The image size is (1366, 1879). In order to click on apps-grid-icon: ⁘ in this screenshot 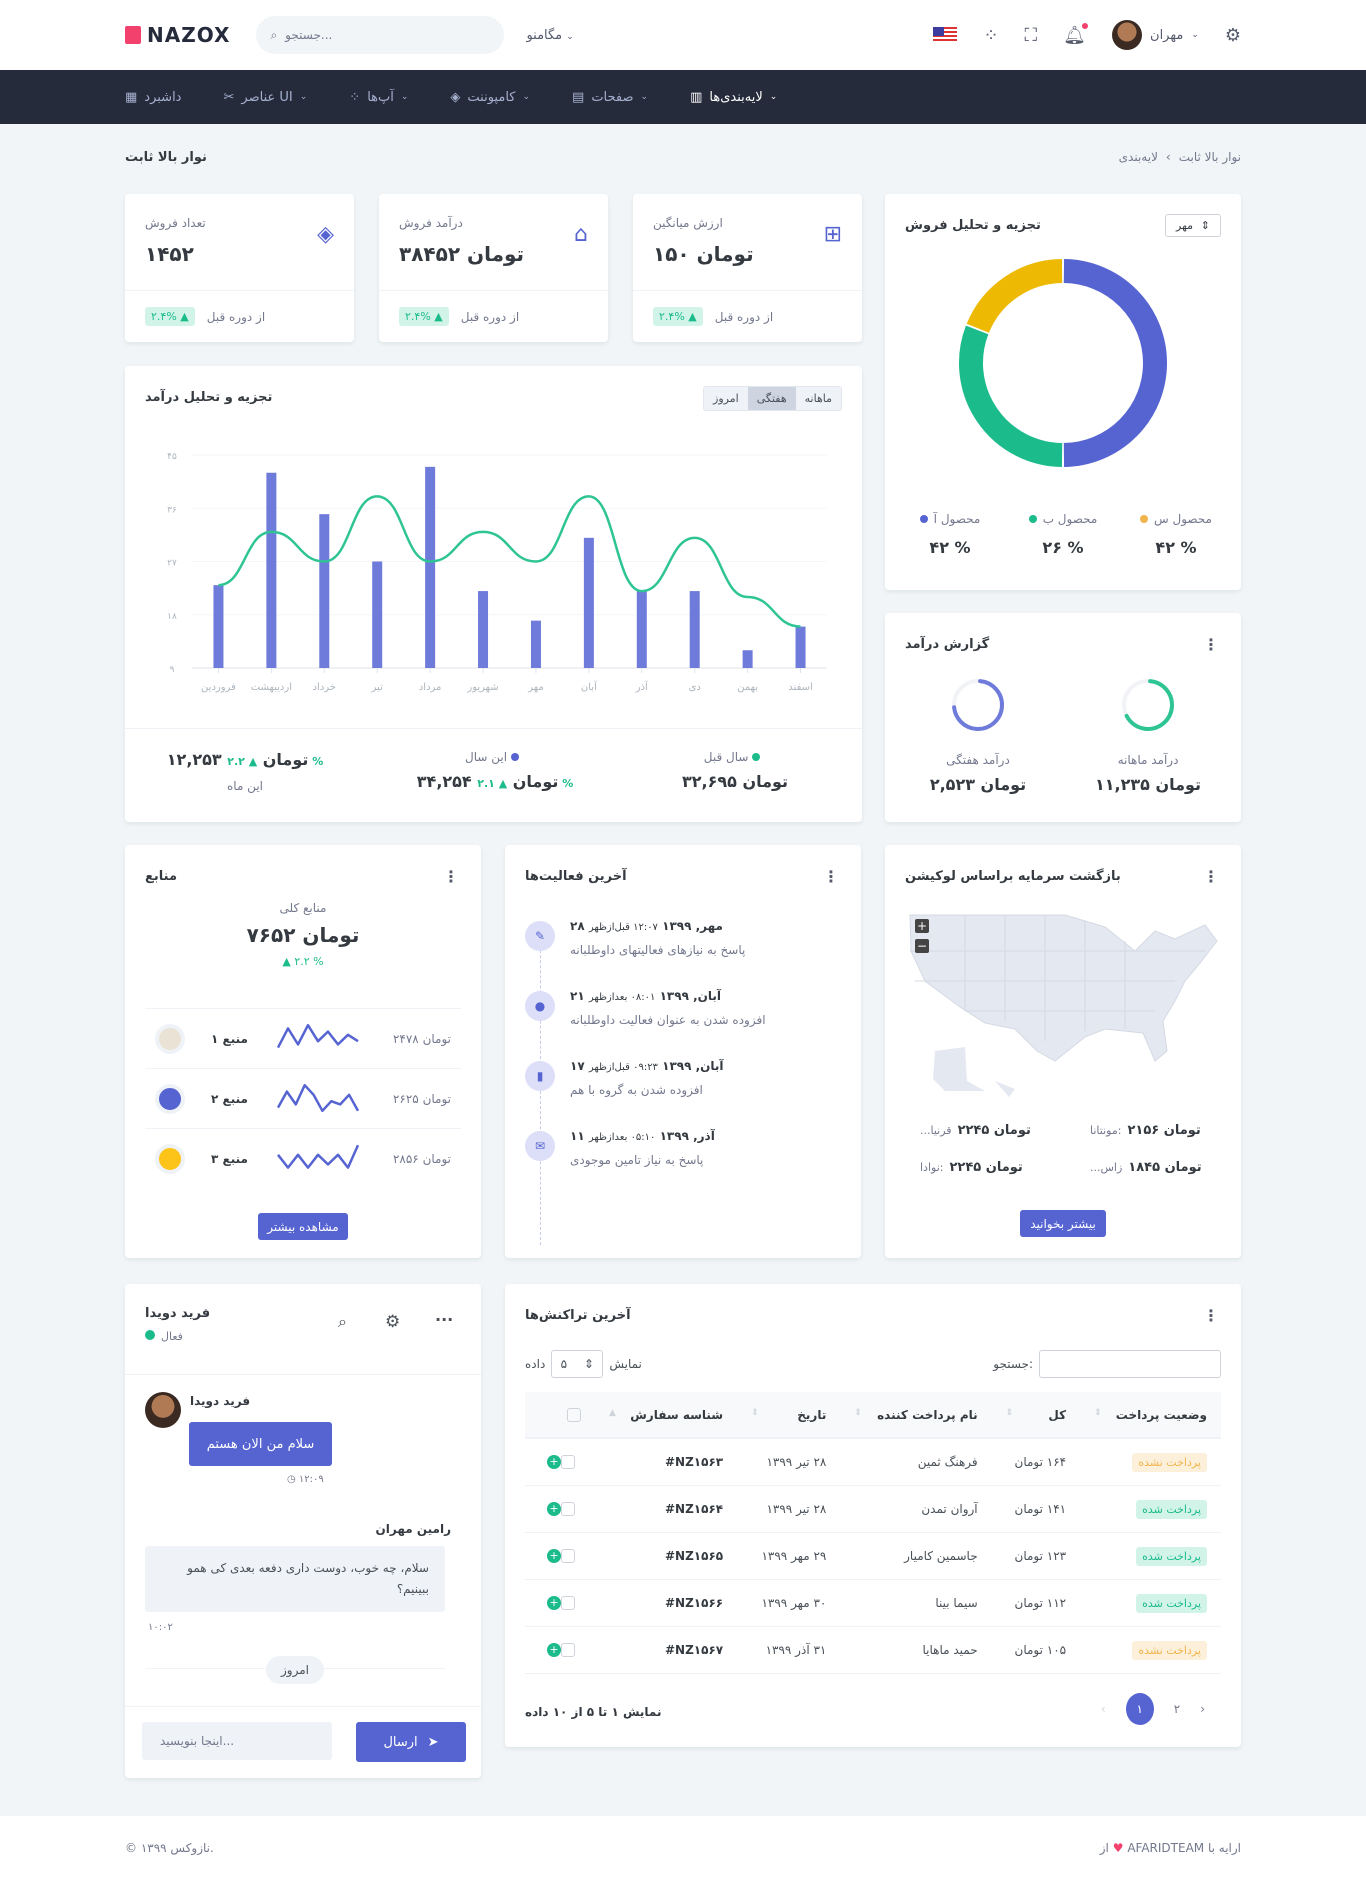, I will do `click(991, 35)`.